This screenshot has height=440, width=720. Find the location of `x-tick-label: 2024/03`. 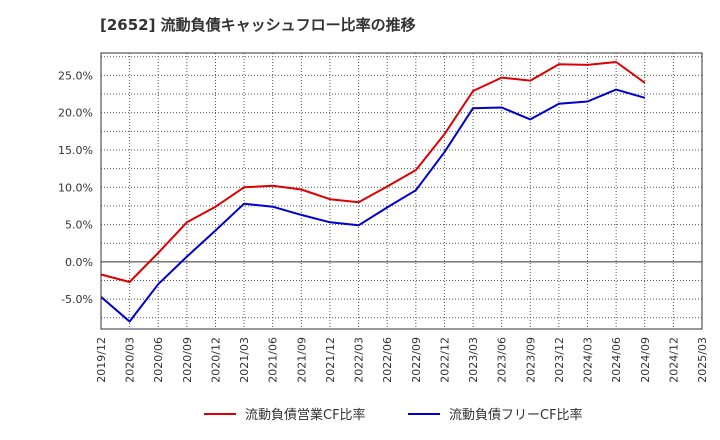

x-tick-label: 2024/03 is located at coordinates (588, 360).